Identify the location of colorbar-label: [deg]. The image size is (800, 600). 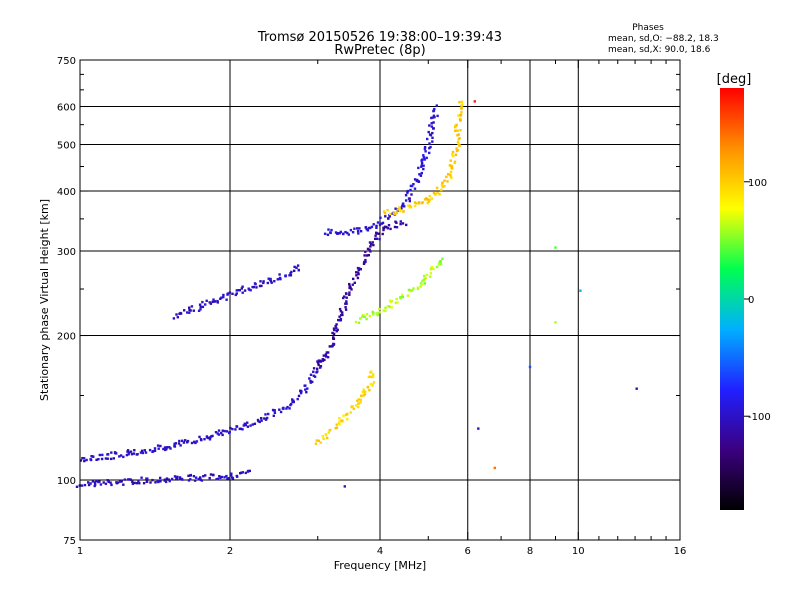
(734, 79).